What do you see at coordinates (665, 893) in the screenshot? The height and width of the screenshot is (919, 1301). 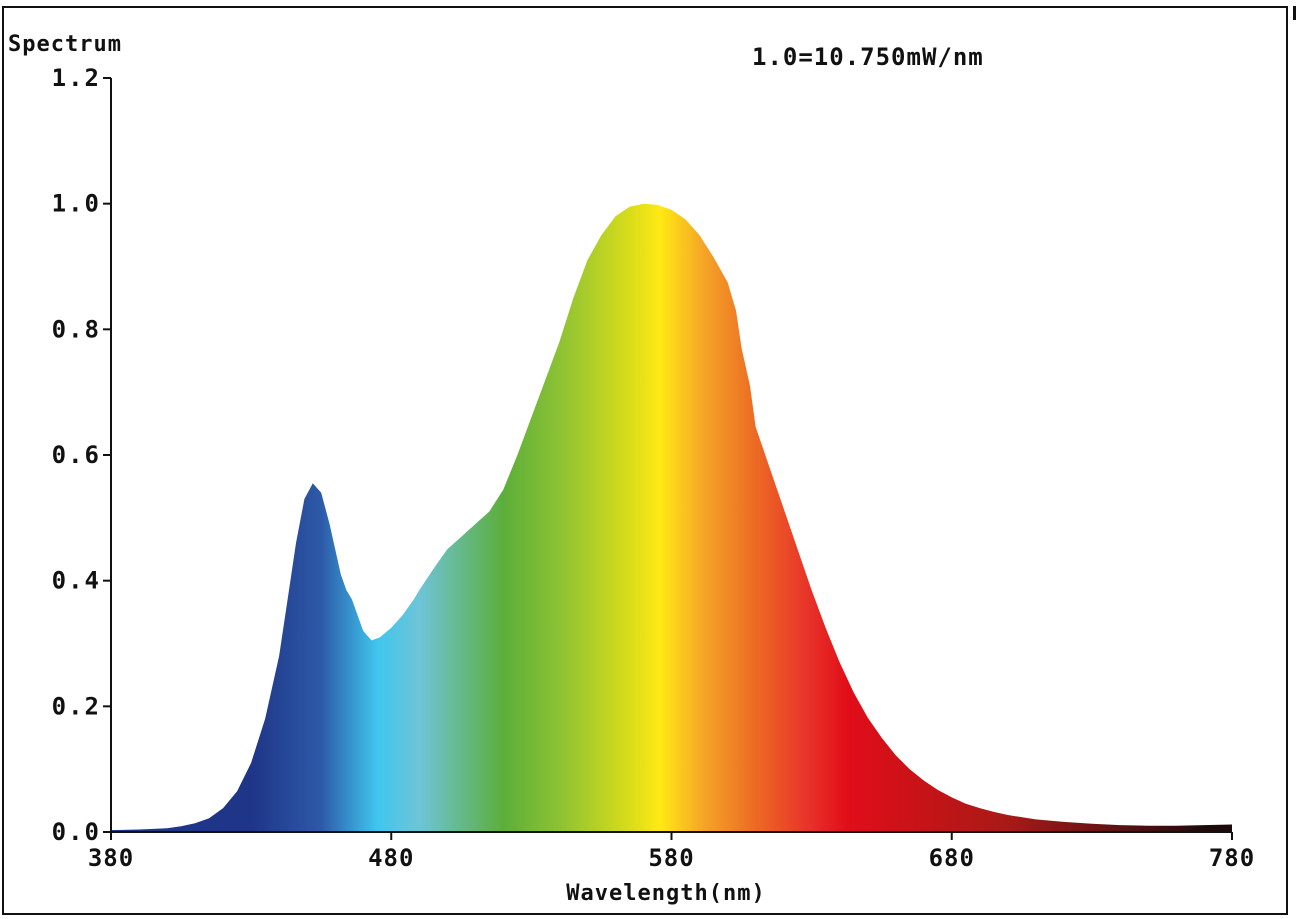 I see `x-axis-label: Wavelength(nm)` at bounding box center [665, 893].